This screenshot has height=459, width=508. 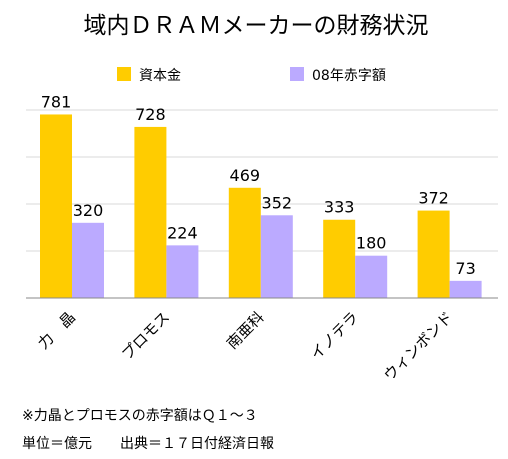 What do you see at coordinates (88, 210) in the screenshot?
I see `value-label-deficit-0: 320` at bounding box center [88, 210].